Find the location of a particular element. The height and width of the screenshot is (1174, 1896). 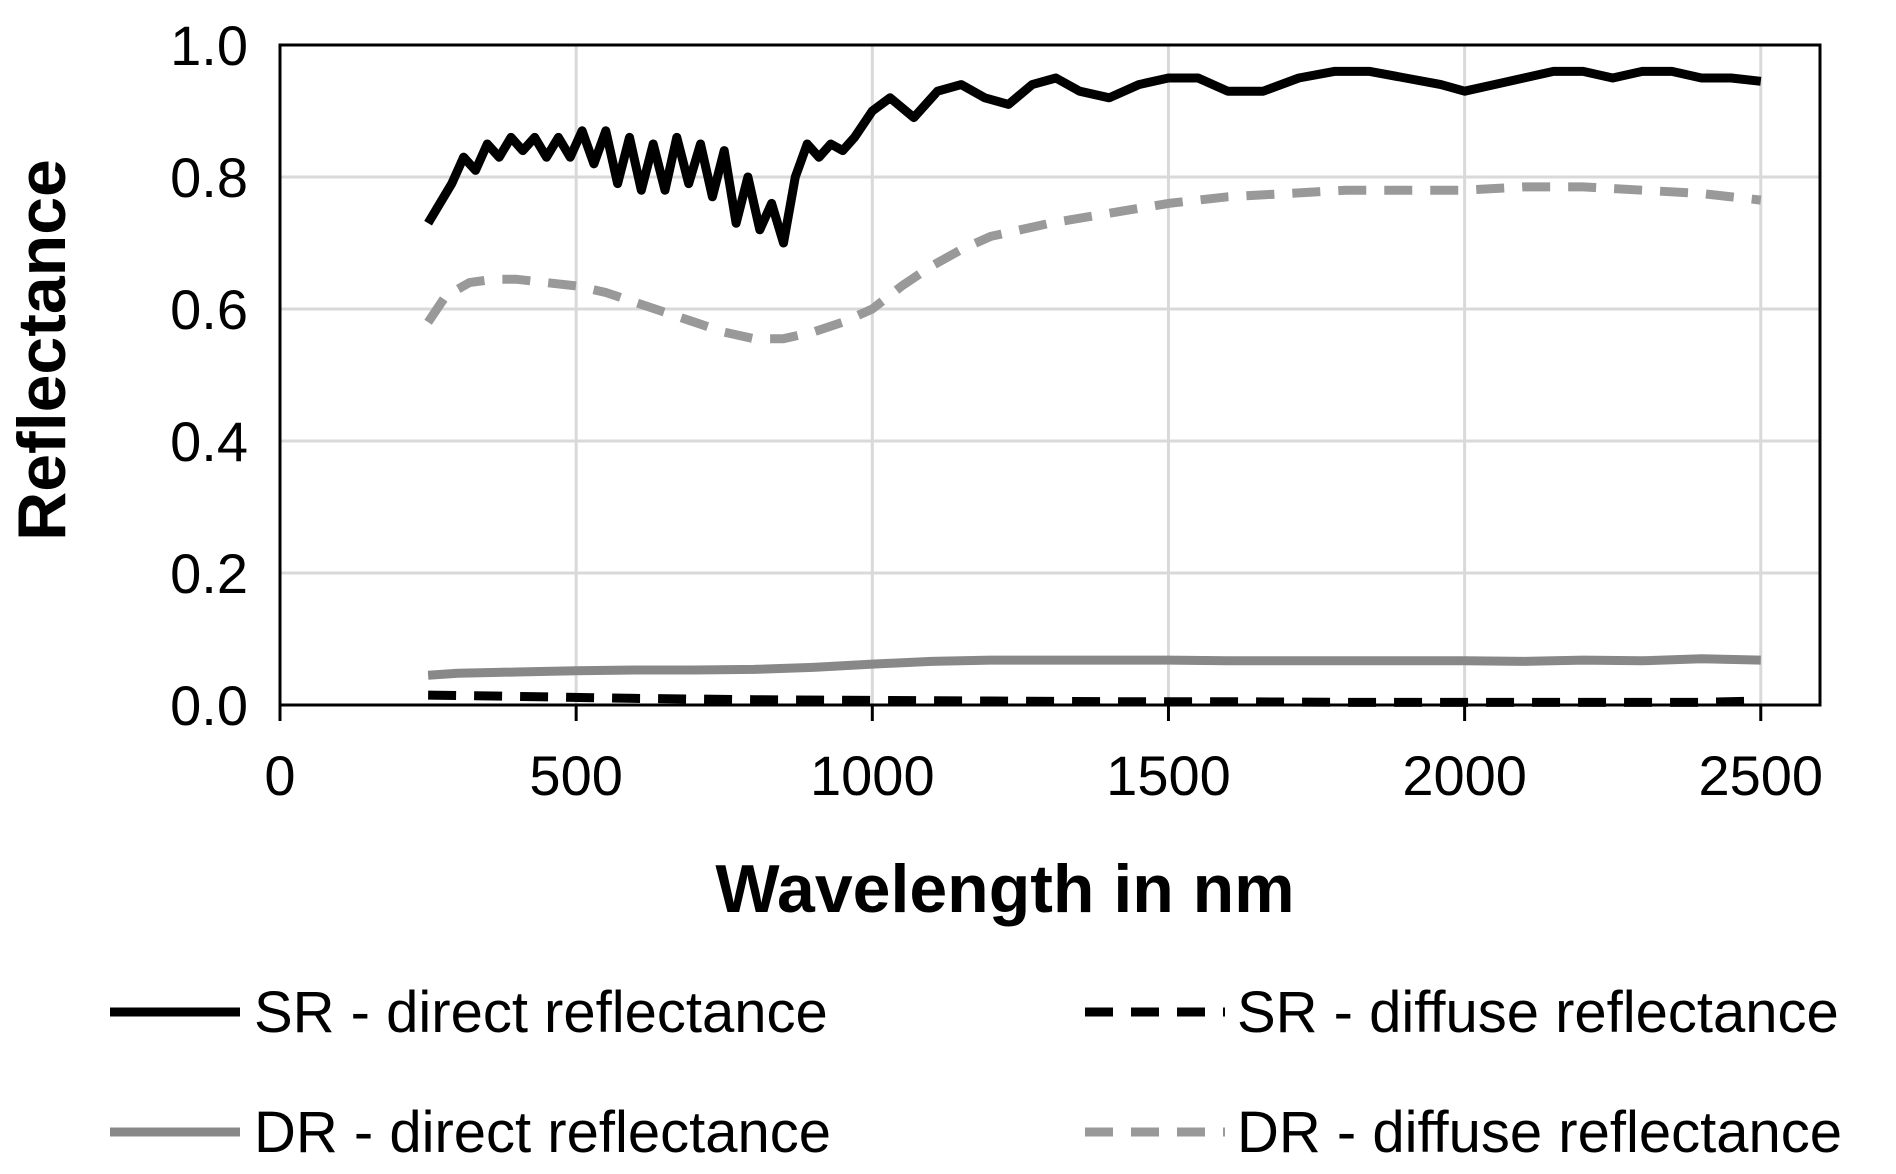

x-tick-label-2: 1000 is located at coordinates (872, 775).